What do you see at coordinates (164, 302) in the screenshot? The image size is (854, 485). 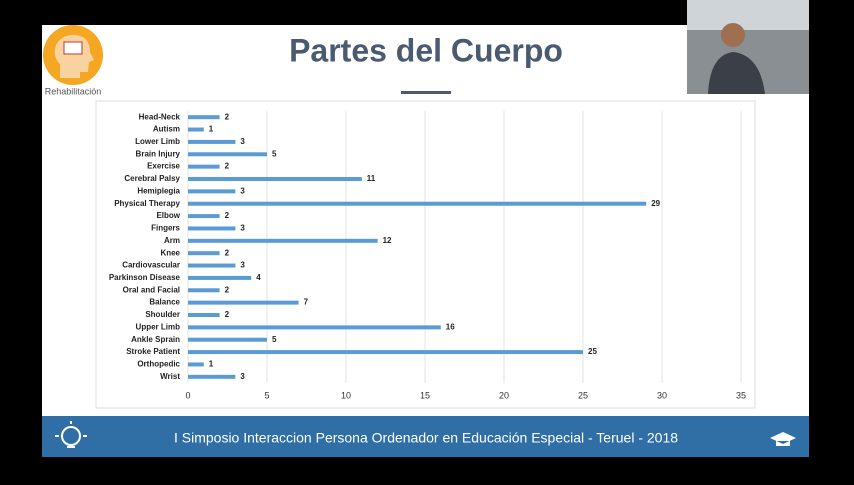 I see `y-tick-label: Balance` at bounding box center [164, 302].